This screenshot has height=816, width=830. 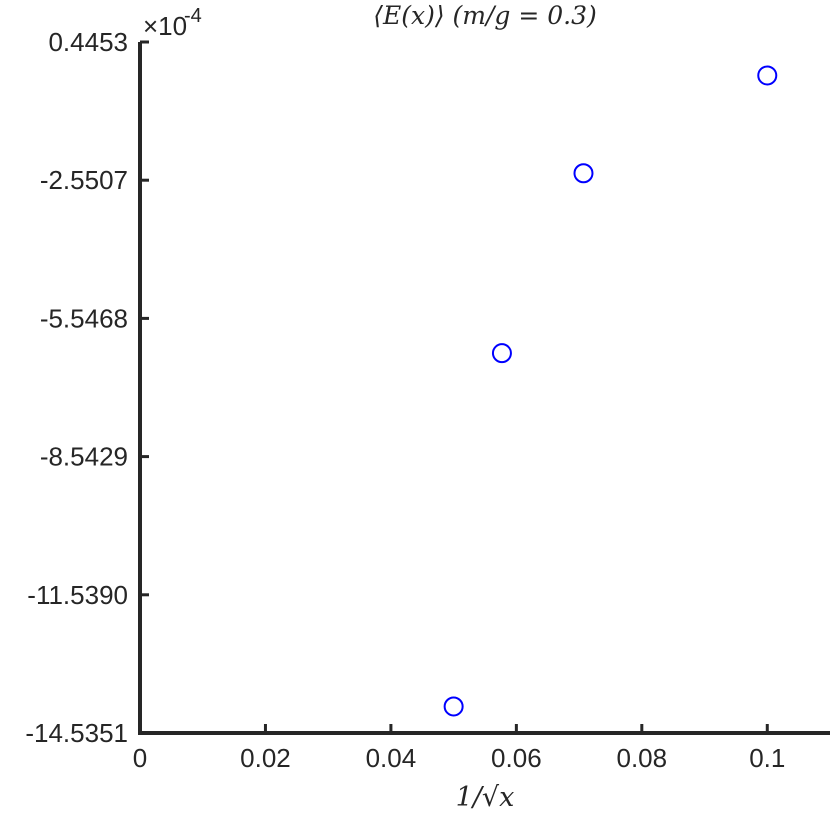 I want to click on y-tick-label: -11.5390, so click(x=77, y=595).